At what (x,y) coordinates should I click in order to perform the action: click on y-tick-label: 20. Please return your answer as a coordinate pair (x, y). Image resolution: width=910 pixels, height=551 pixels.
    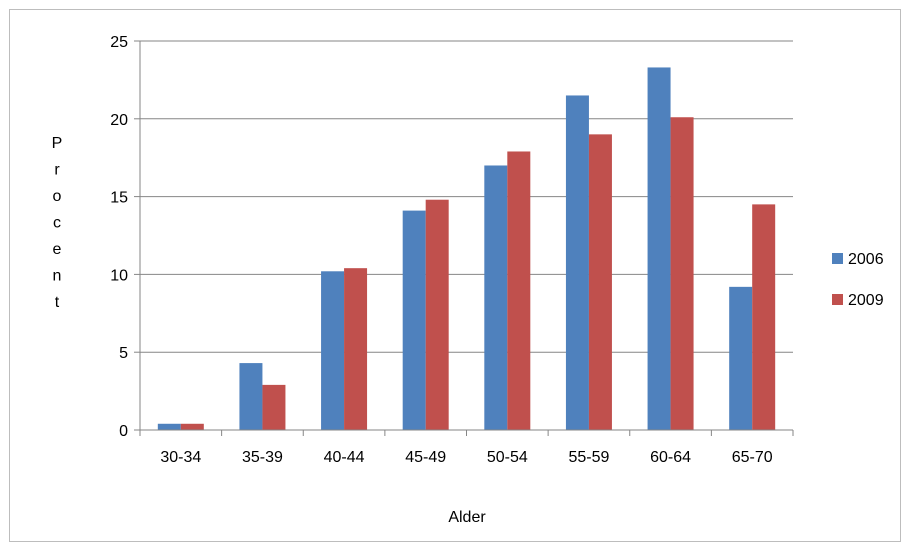
    Looking at the image, I should click on (119, 120).